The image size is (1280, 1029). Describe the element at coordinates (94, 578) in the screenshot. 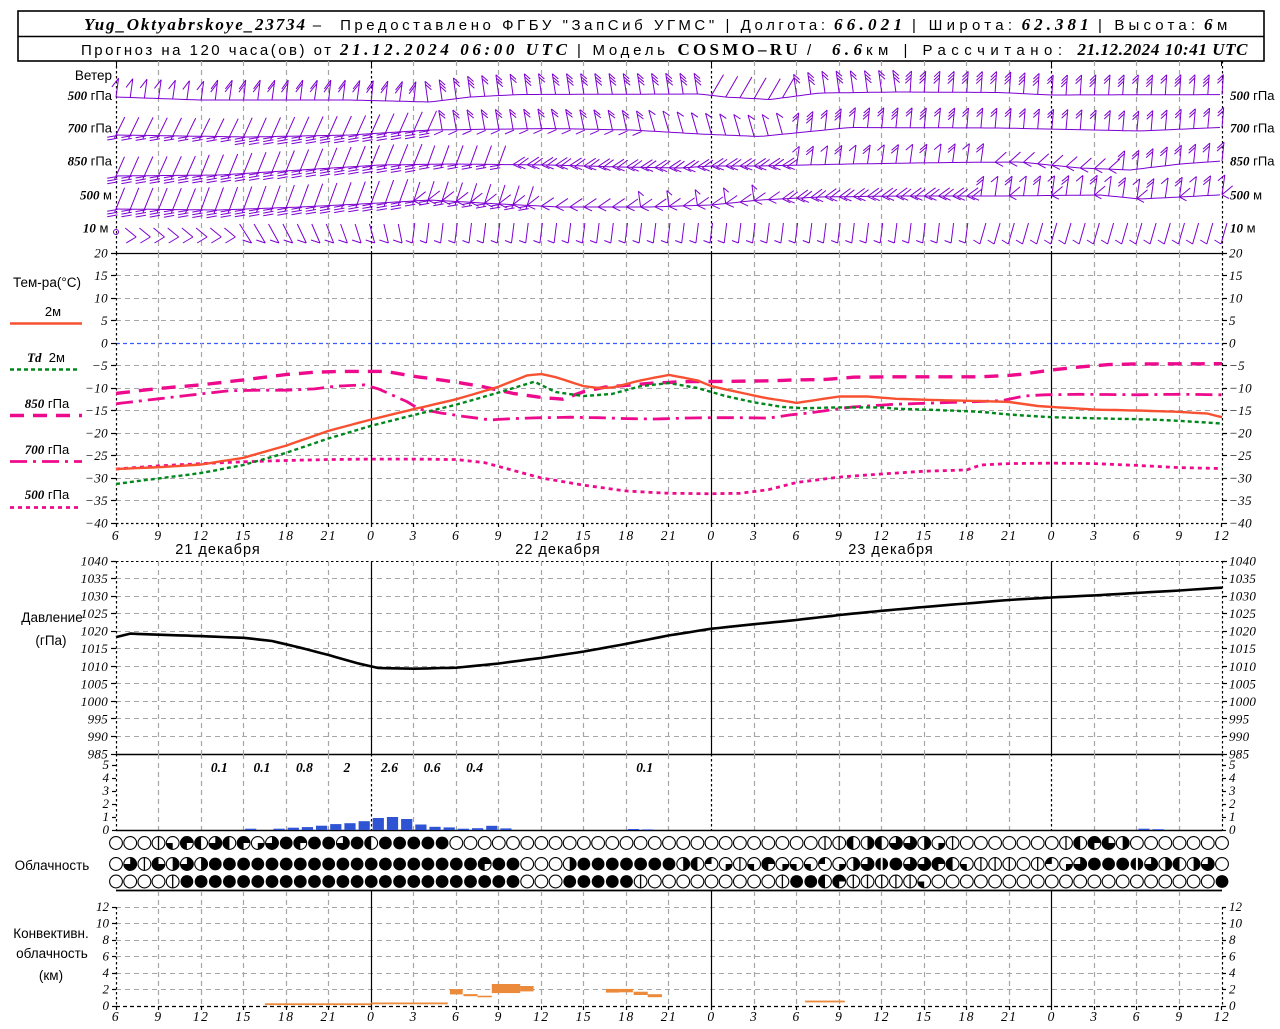

I see `svg-text: 1035` at that location.